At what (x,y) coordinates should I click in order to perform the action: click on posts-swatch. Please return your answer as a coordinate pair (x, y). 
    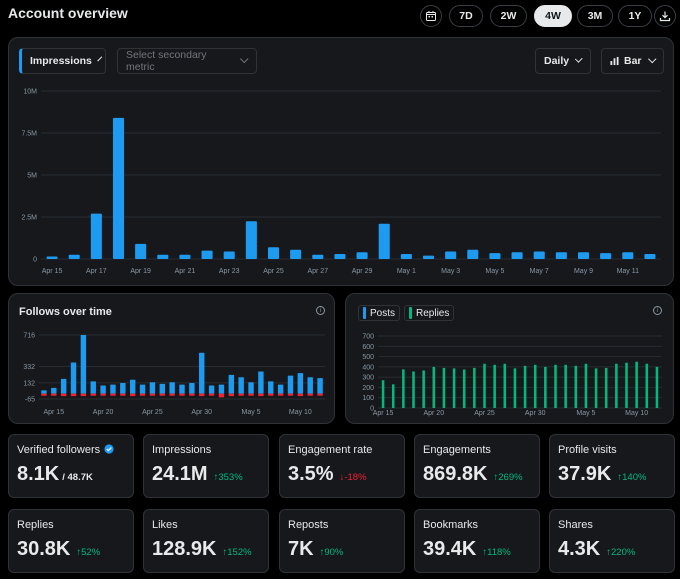
    Looking at the image, I should click on (364, 313).